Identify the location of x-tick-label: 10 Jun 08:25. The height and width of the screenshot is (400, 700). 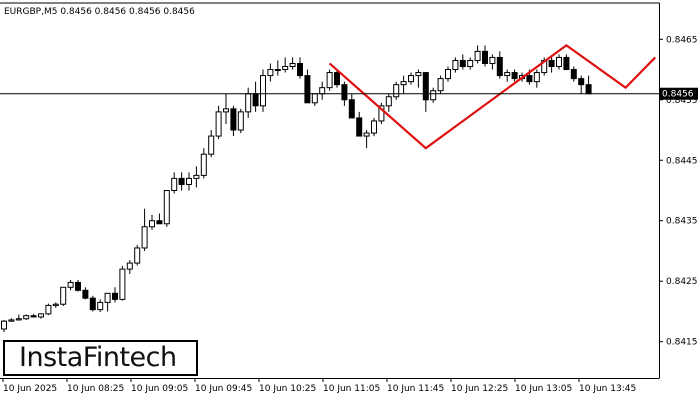
(95, 389).